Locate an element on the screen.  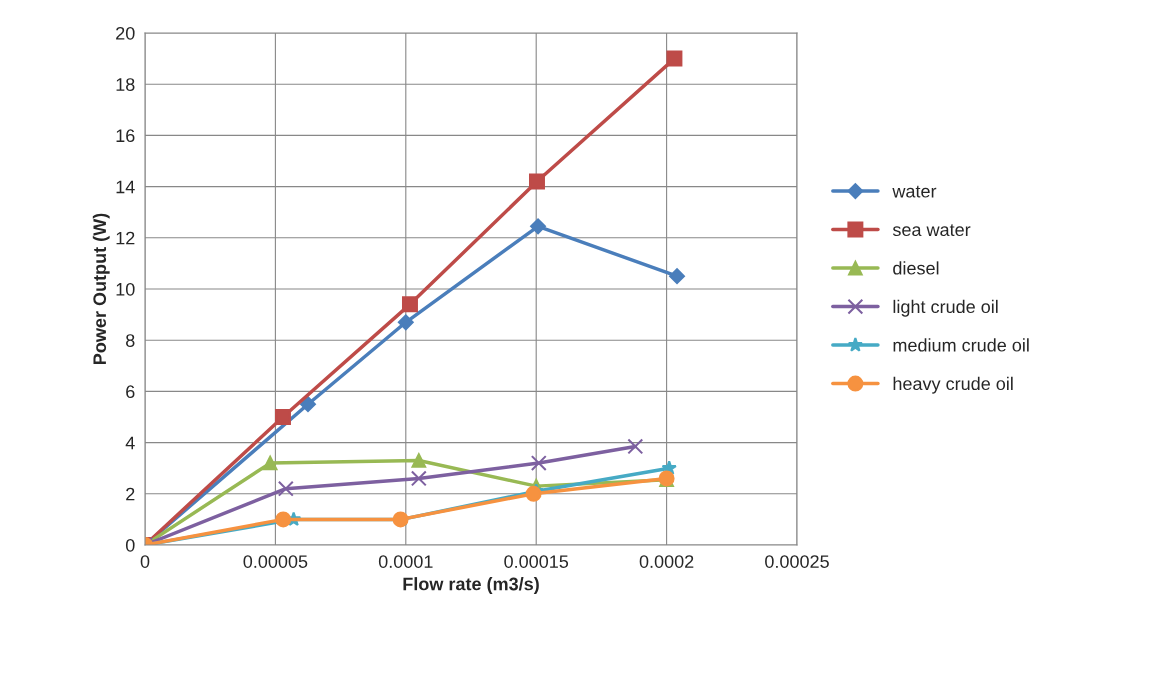
legend-label: medium crude oil is located at coordinates (961, 345).